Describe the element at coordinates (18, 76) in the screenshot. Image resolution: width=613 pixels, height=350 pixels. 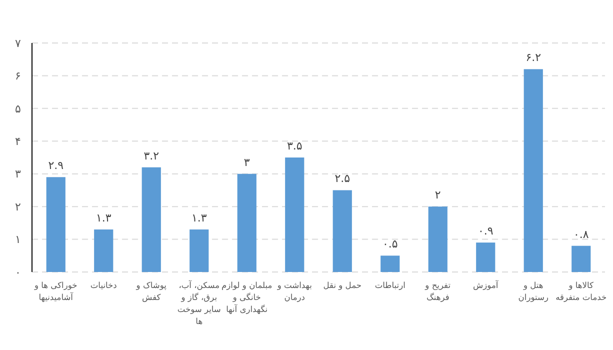
I see `y-tick-label: ۶` at that location.